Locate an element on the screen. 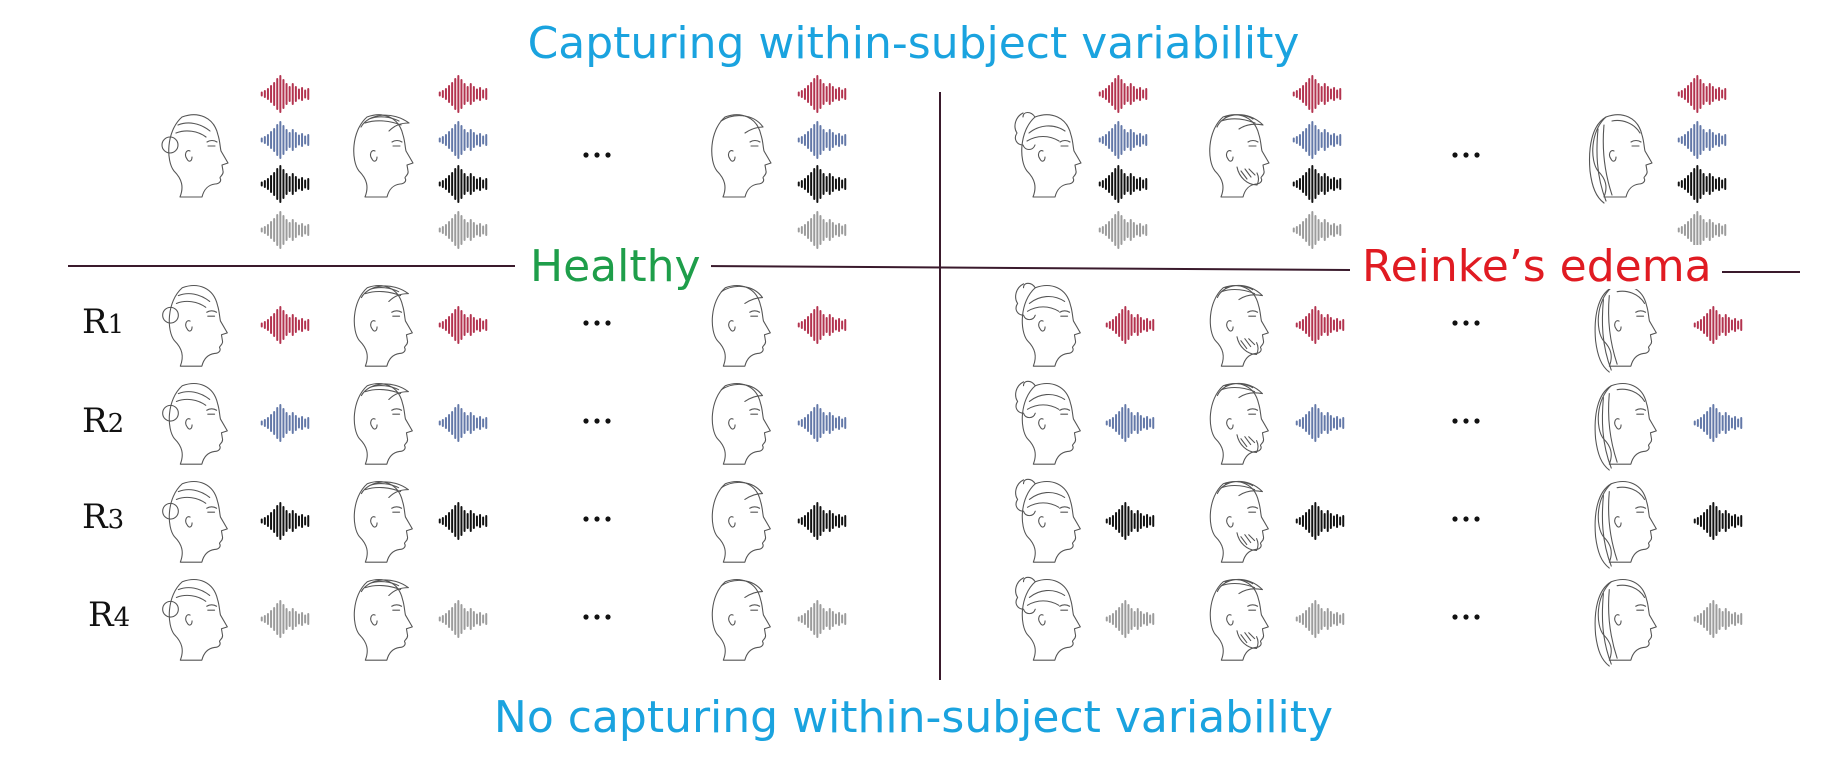 The width and height of the screenshot is (1827, 770). top-title: Capturing within-subject variability is located at coordinates (913, 43).